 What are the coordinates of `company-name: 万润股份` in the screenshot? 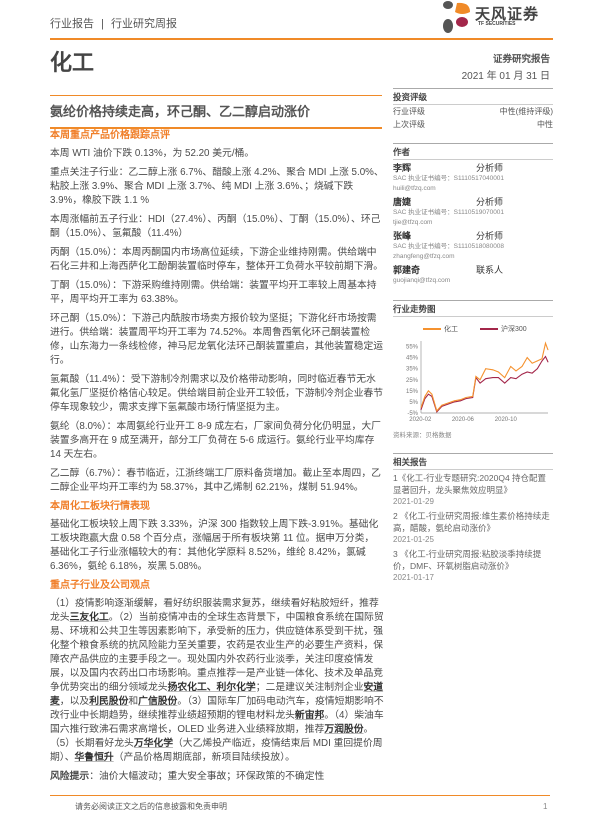 It's located at (344, 729).